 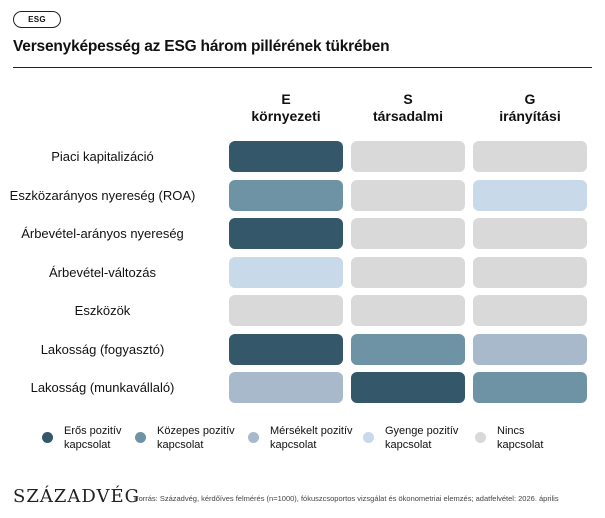 I want to click on row-label: Árbevétel-változás, so click(x=102, y=272).